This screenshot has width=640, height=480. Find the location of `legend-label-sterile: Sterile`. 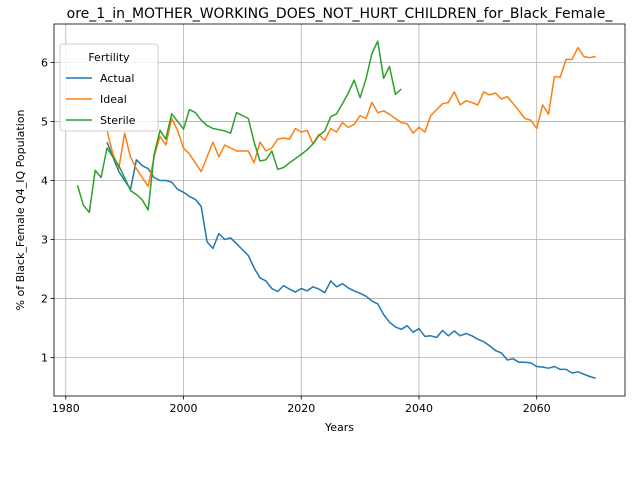

legend-label-sterile: Sterile is located at coordinates (118, 120).